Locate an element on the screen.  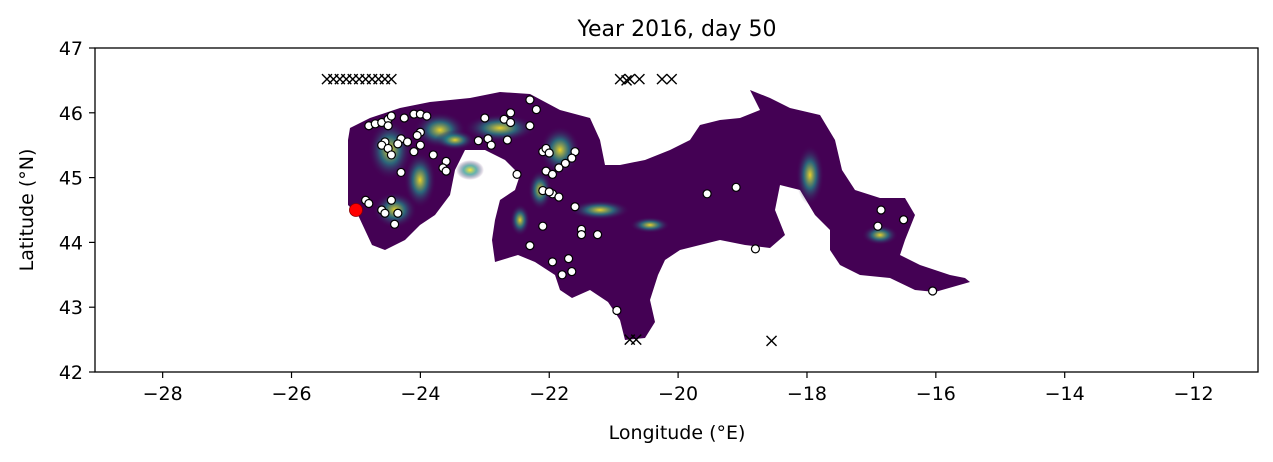
y-tick-label: 46 is located at coordinates (71, 114).